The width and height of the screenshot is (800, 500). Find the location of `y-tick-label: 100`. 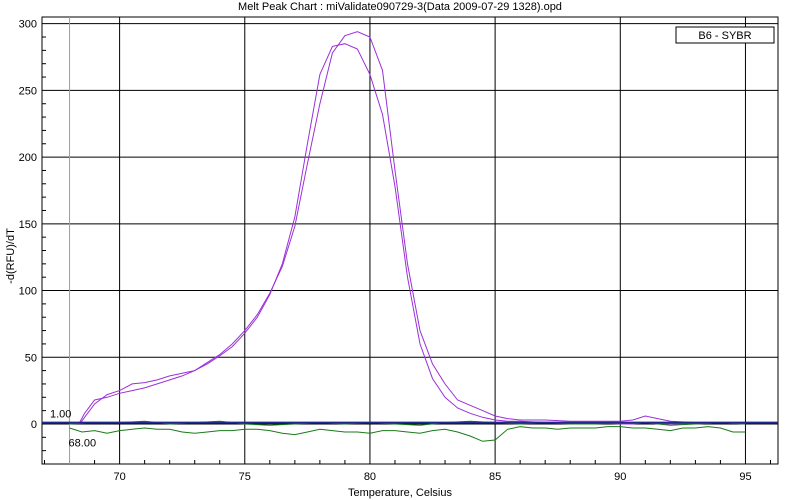

y-tick-label: 100 is located at coordinates (28, 292).